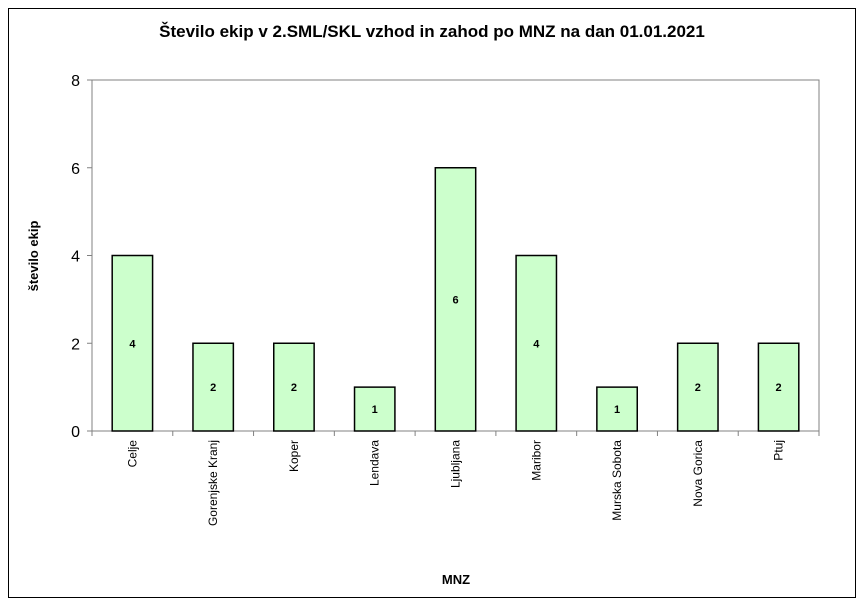 The image size is (864, 600). I want to click on y-tick-label: 4, so click(75, 257).